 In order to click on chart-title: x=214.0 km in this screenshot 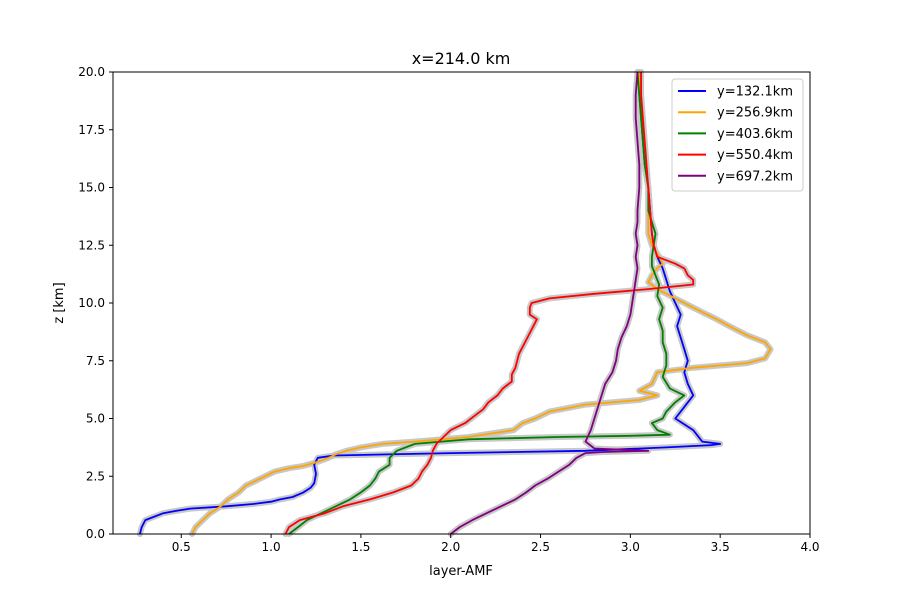, I will do `click(461, 58)`.